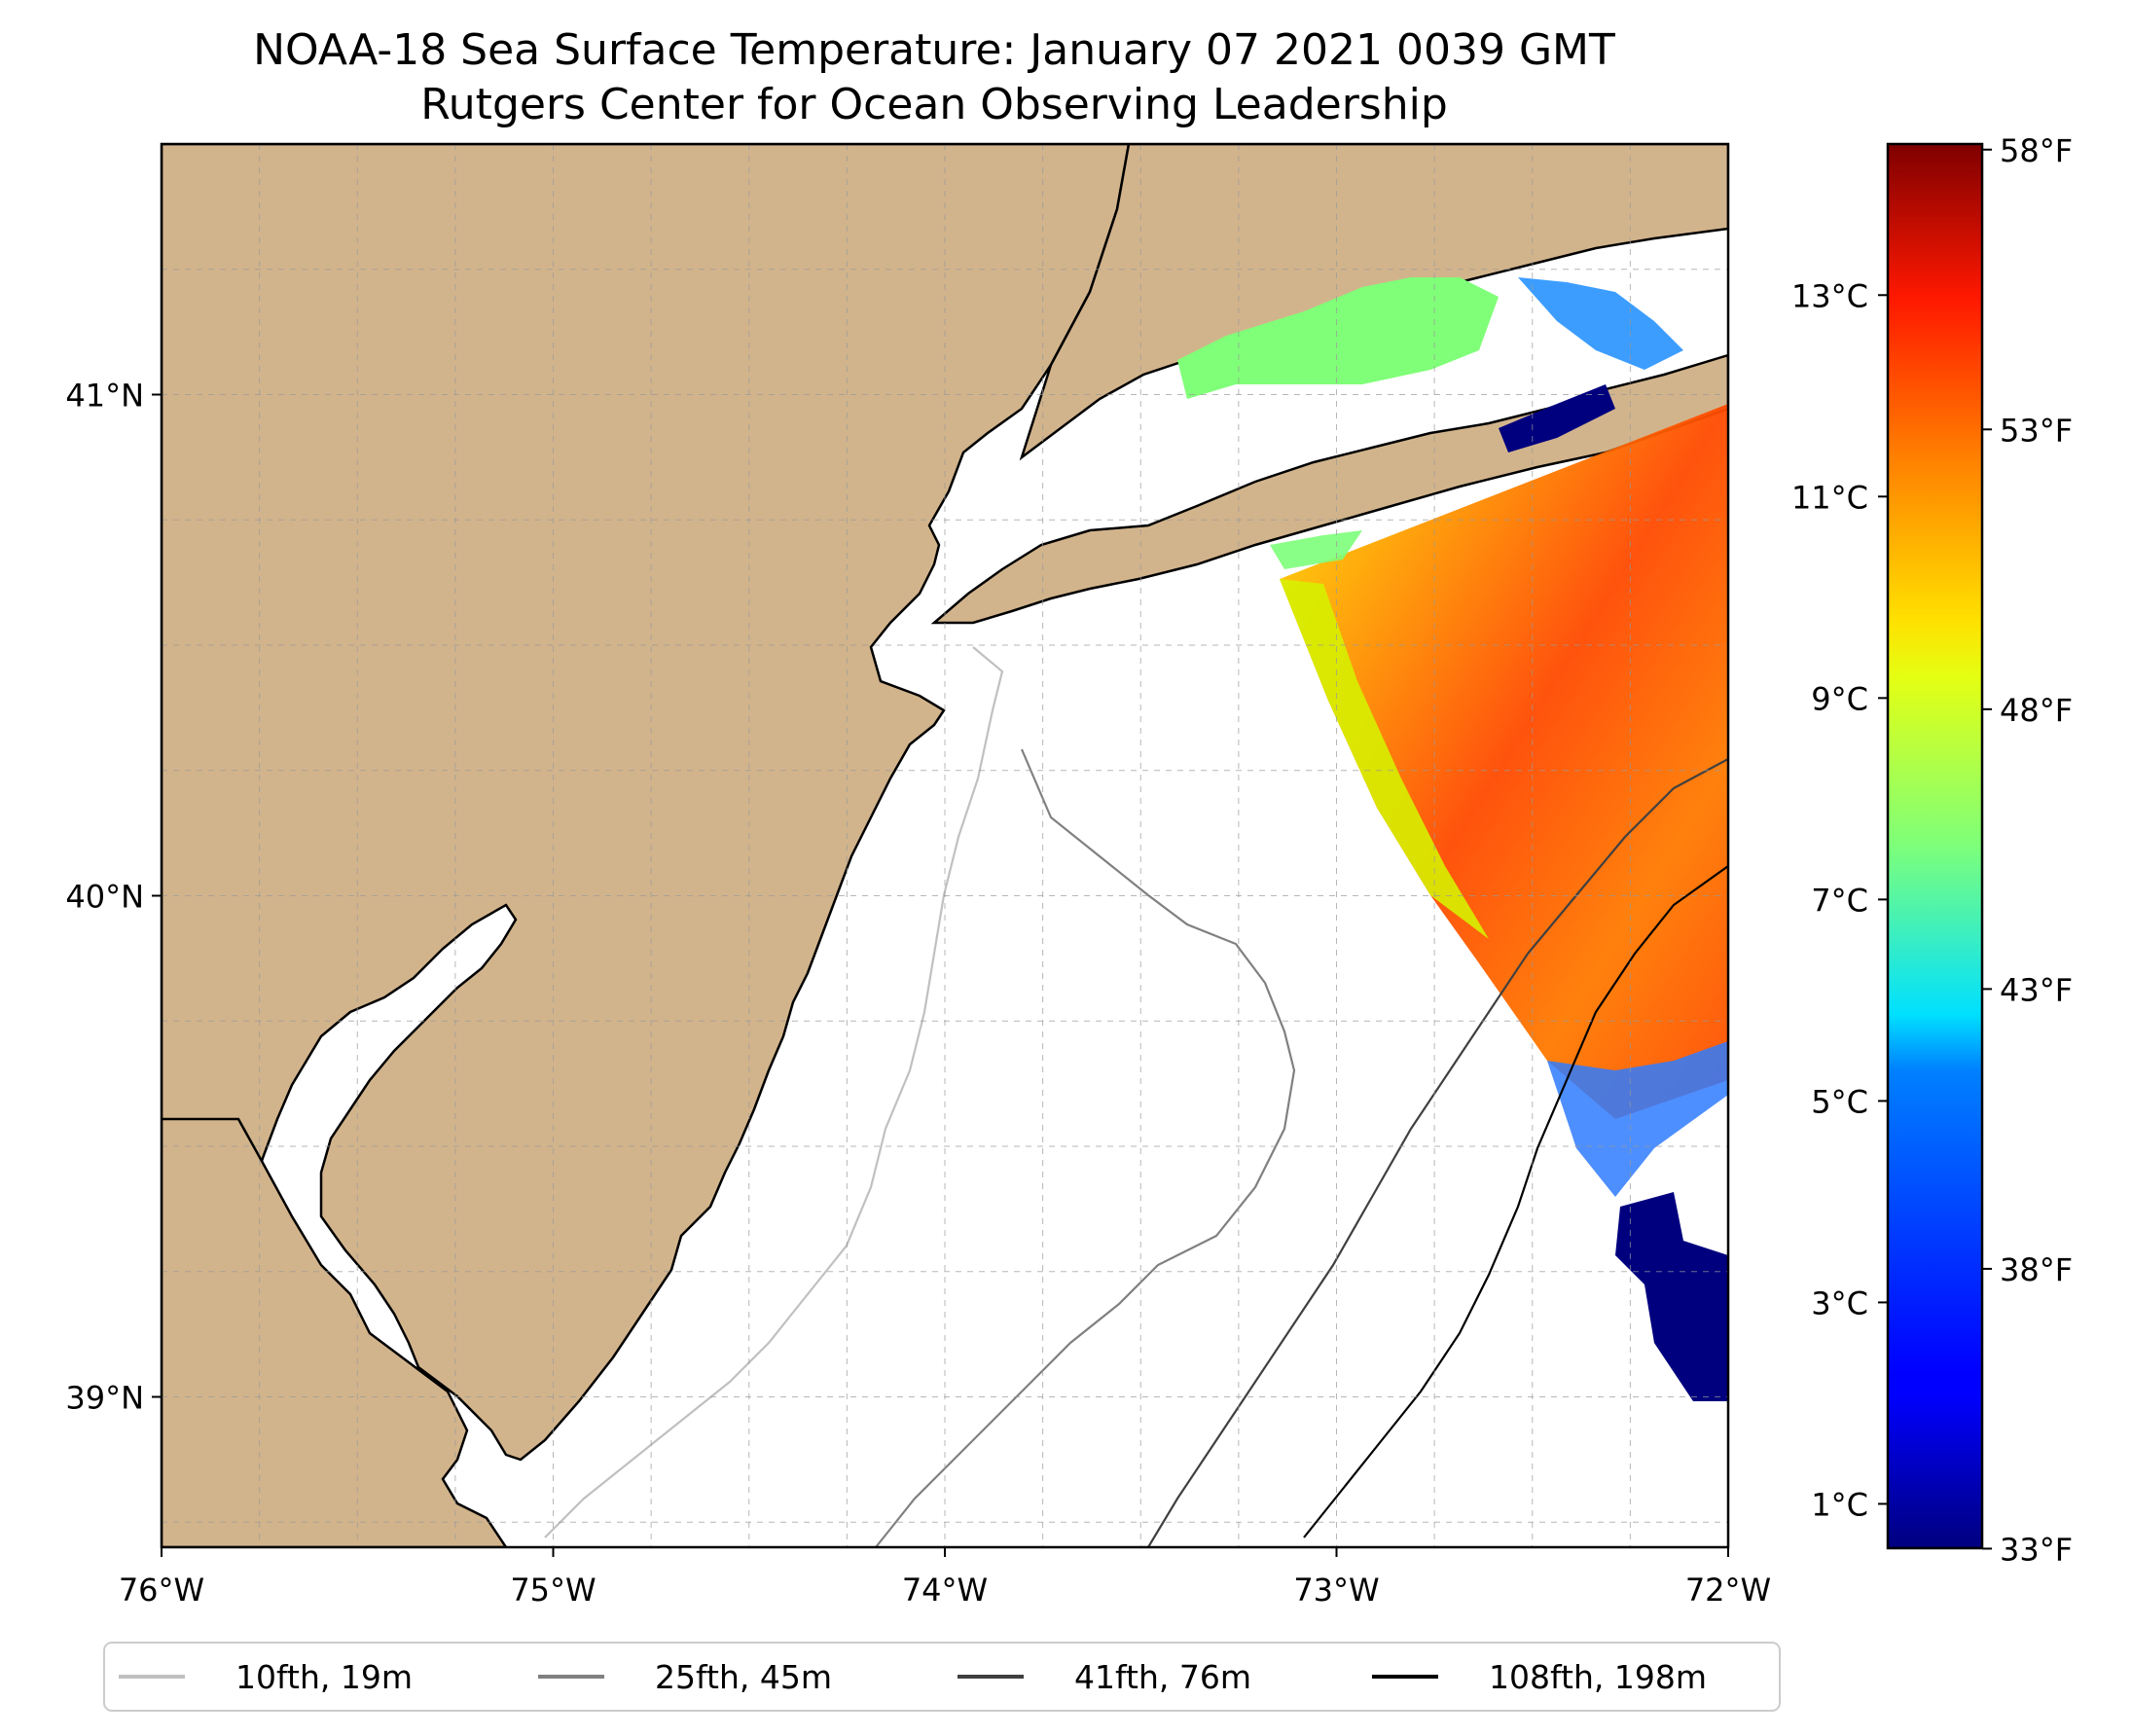 This screenshot has height=1736, width=2132. Describe the element at coordinates (1598, 1677) in the screenshot. I see `legend-item-label: 108fth, 198m` at that location.